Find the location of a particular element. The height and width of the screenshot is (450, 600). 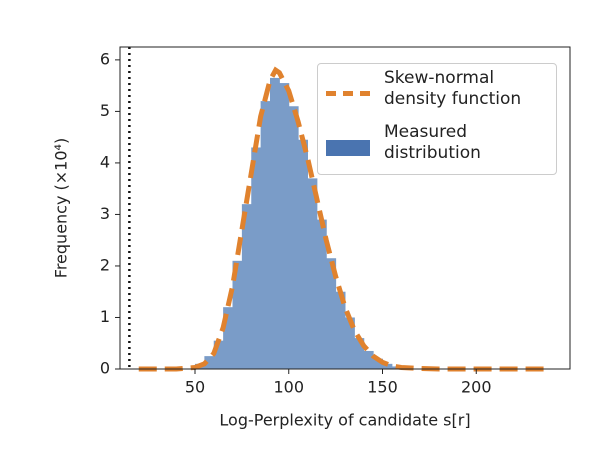

y-axis-label: Frequency (×10⁴) is located at coordinates (61, 208).